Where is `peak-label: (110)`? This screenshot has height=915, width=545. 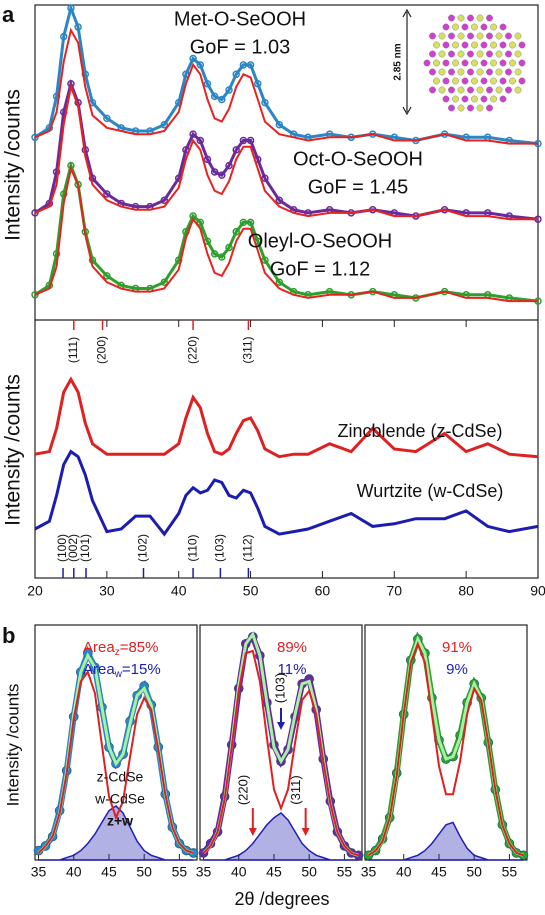
peak-label: (110) is located at coordinates (192, 547).